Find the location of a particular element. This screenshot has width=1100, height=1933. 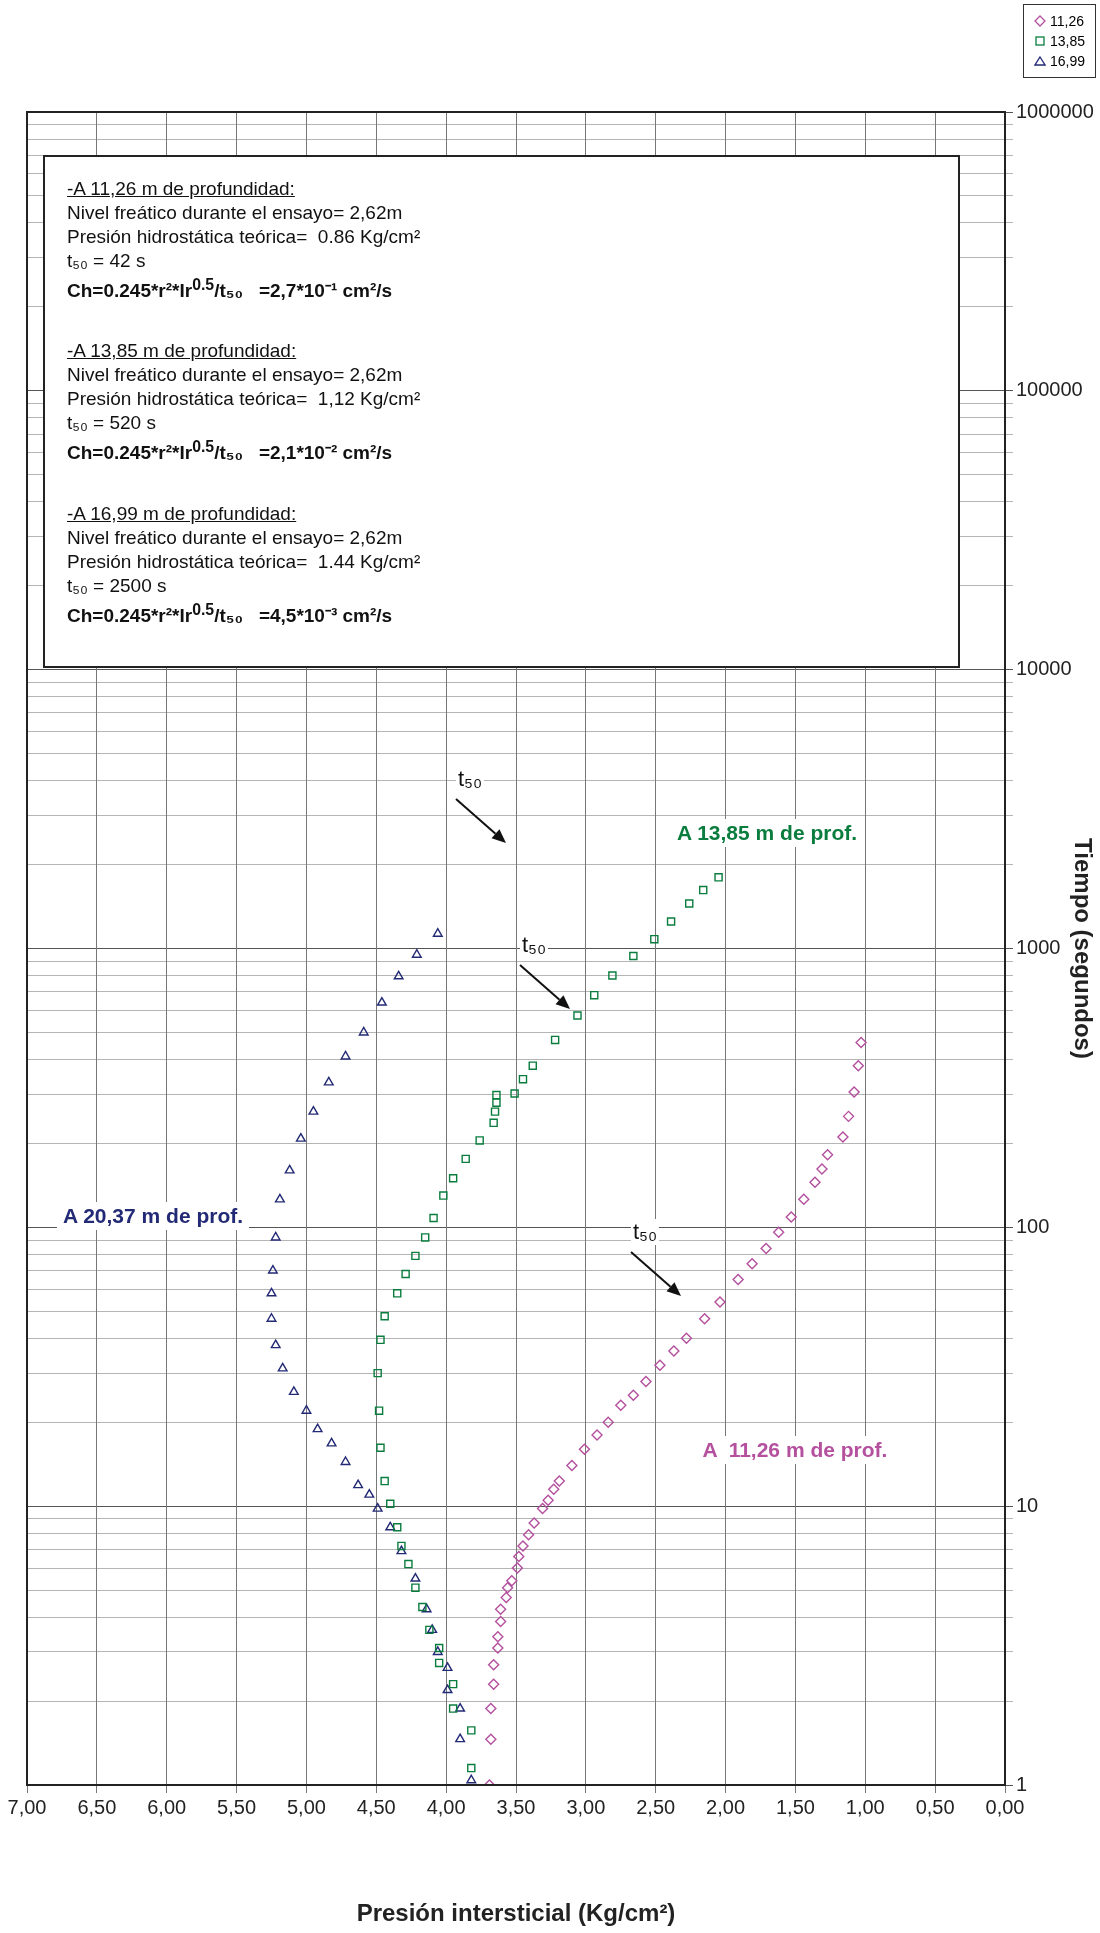

x-tick-label: 4,50 is located at coordinates (376, 1806).